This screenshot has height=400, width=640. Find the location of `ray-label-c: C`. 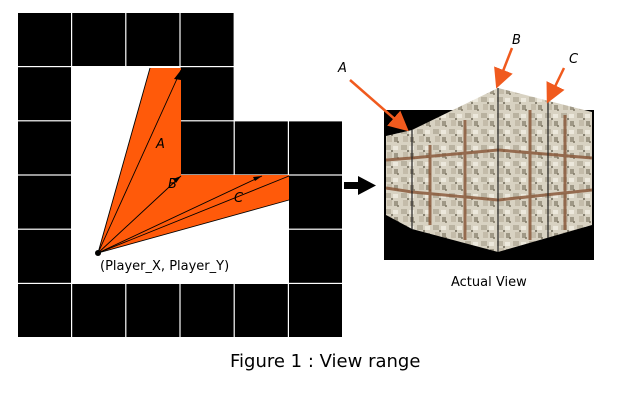

ray-label-c: C is located at coordinates (239, 198).